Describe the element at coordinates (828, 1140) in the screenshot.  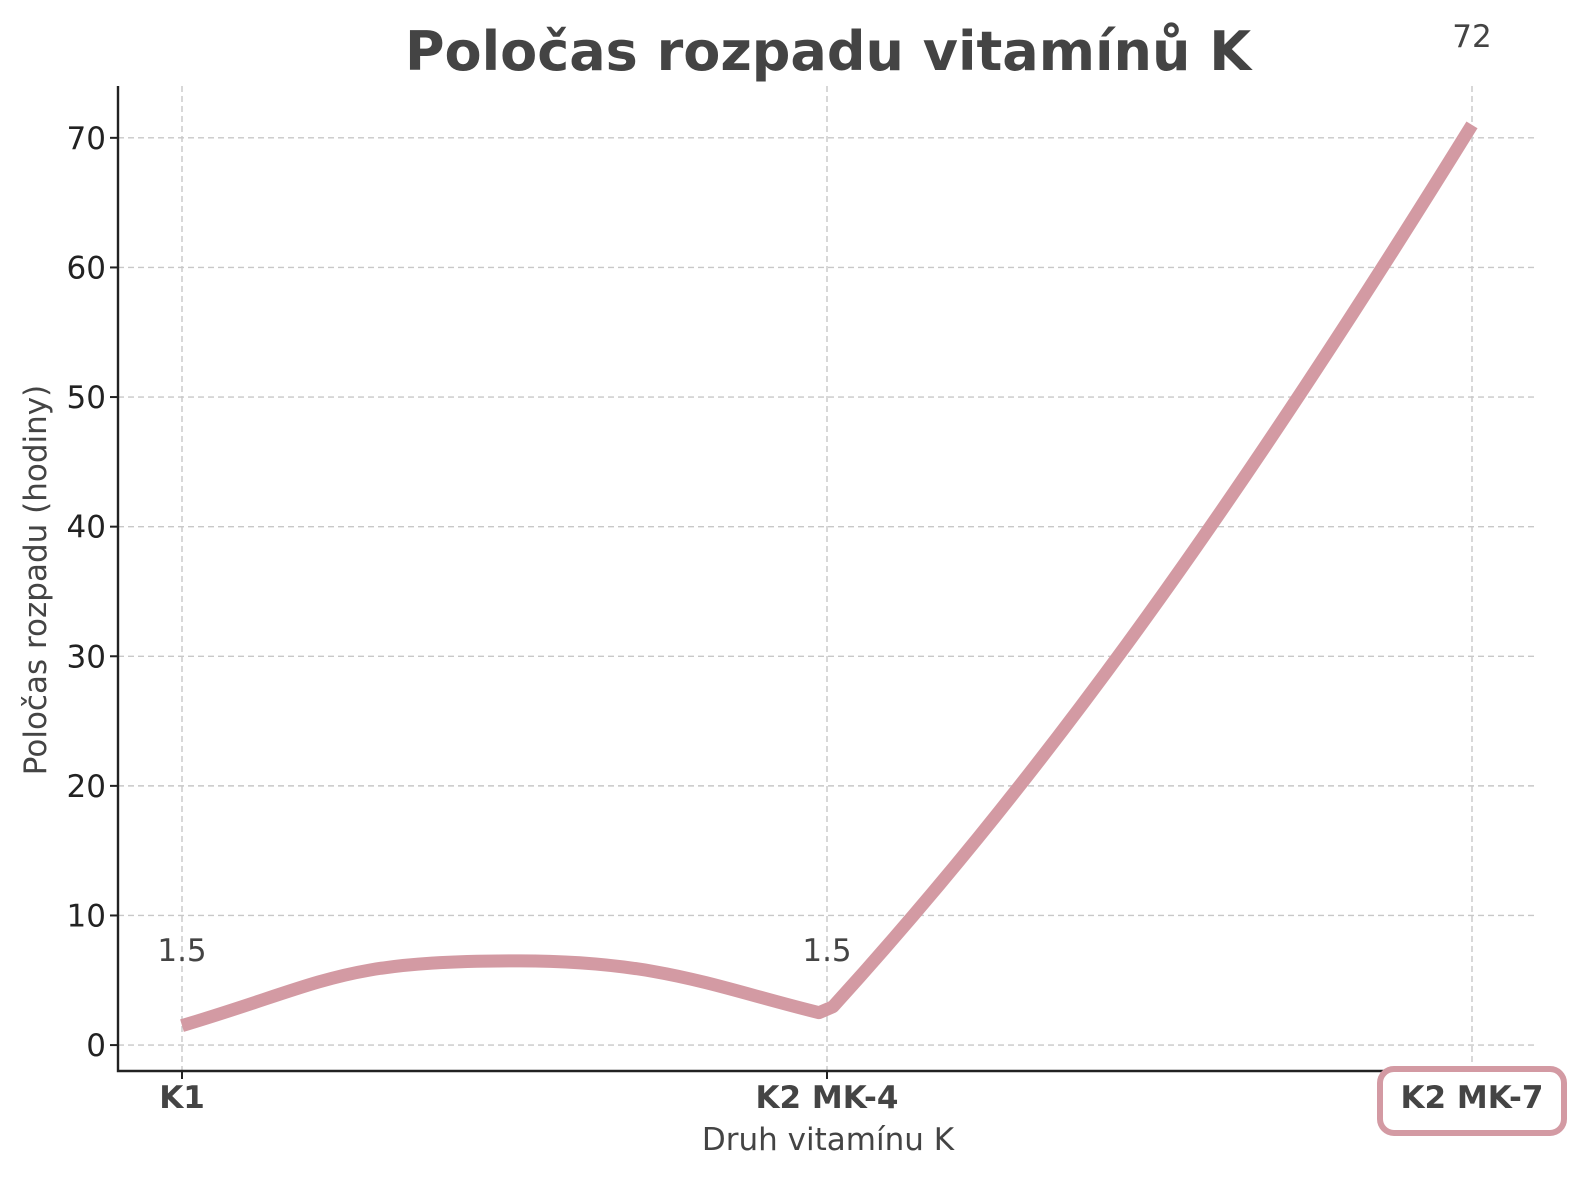
I see `x-axis-label: Druh vitamínu K` at that location.